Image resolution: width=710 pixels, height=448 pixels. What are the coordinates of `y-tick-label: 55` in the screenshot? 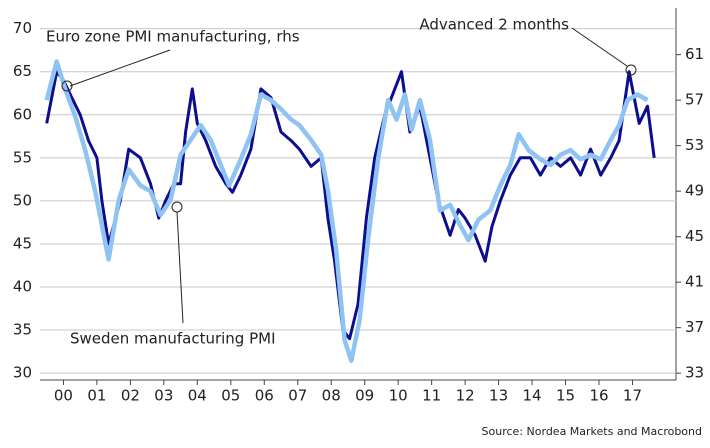 It's located at (22, 157).